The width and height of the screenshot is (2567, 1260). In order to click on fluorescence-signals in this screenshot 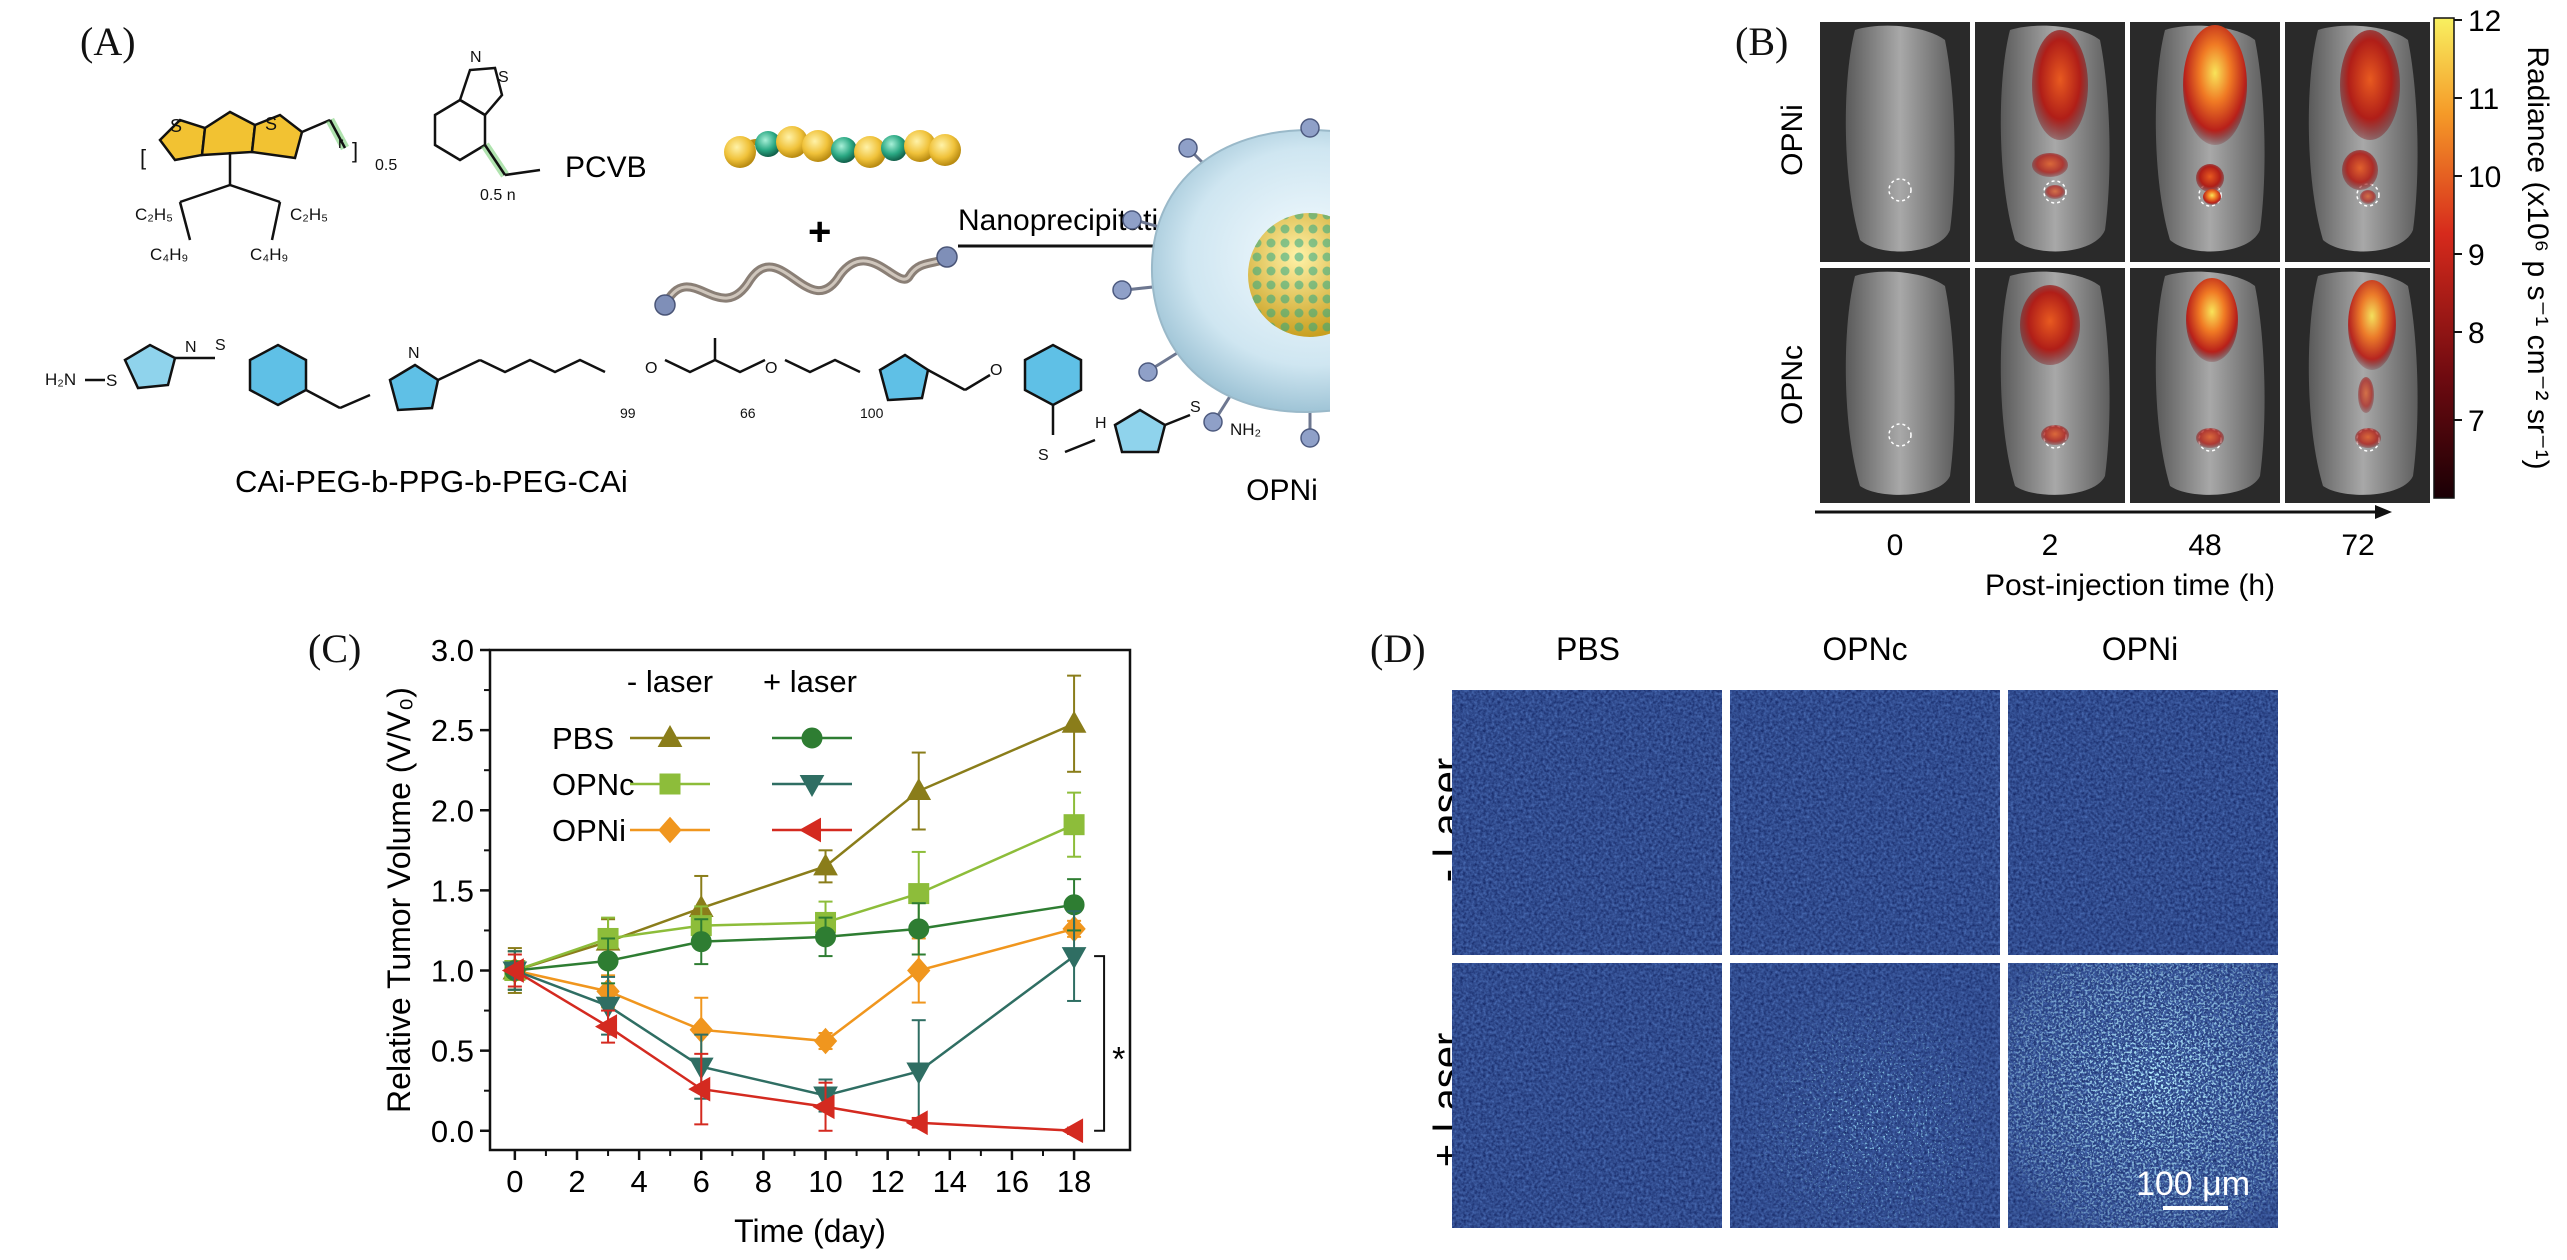, I will do `click(2210, 236)`.